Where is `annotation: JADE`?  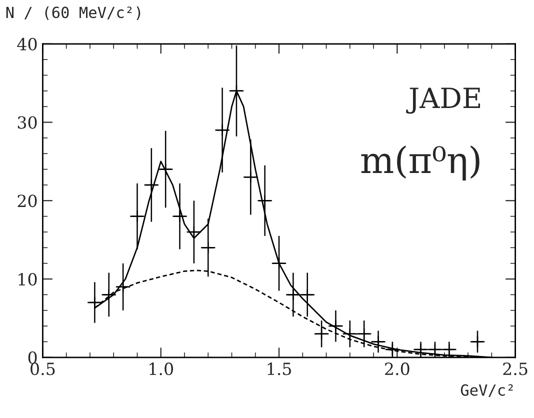 annotation: JADE is located at coordinates (443, 101).